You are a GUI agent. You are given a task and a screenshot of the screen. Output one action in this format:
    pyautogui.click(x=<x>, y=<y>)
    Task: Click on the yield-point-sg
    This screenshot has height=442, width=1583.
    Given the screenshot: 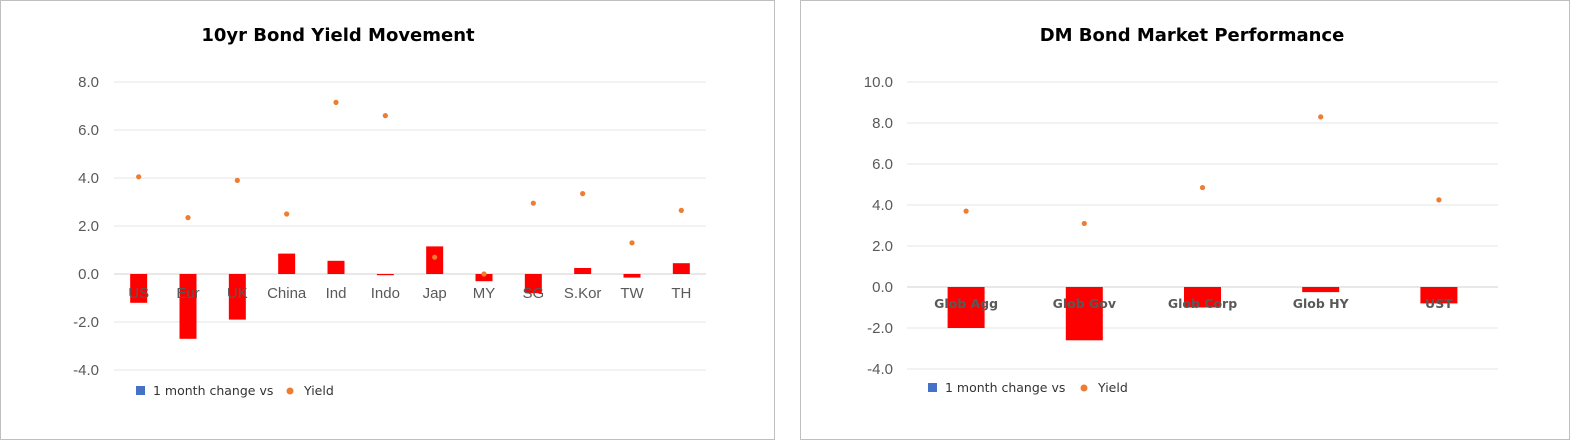 What is the action you would take?
    pyautogui.click(x=533, y=203)
    